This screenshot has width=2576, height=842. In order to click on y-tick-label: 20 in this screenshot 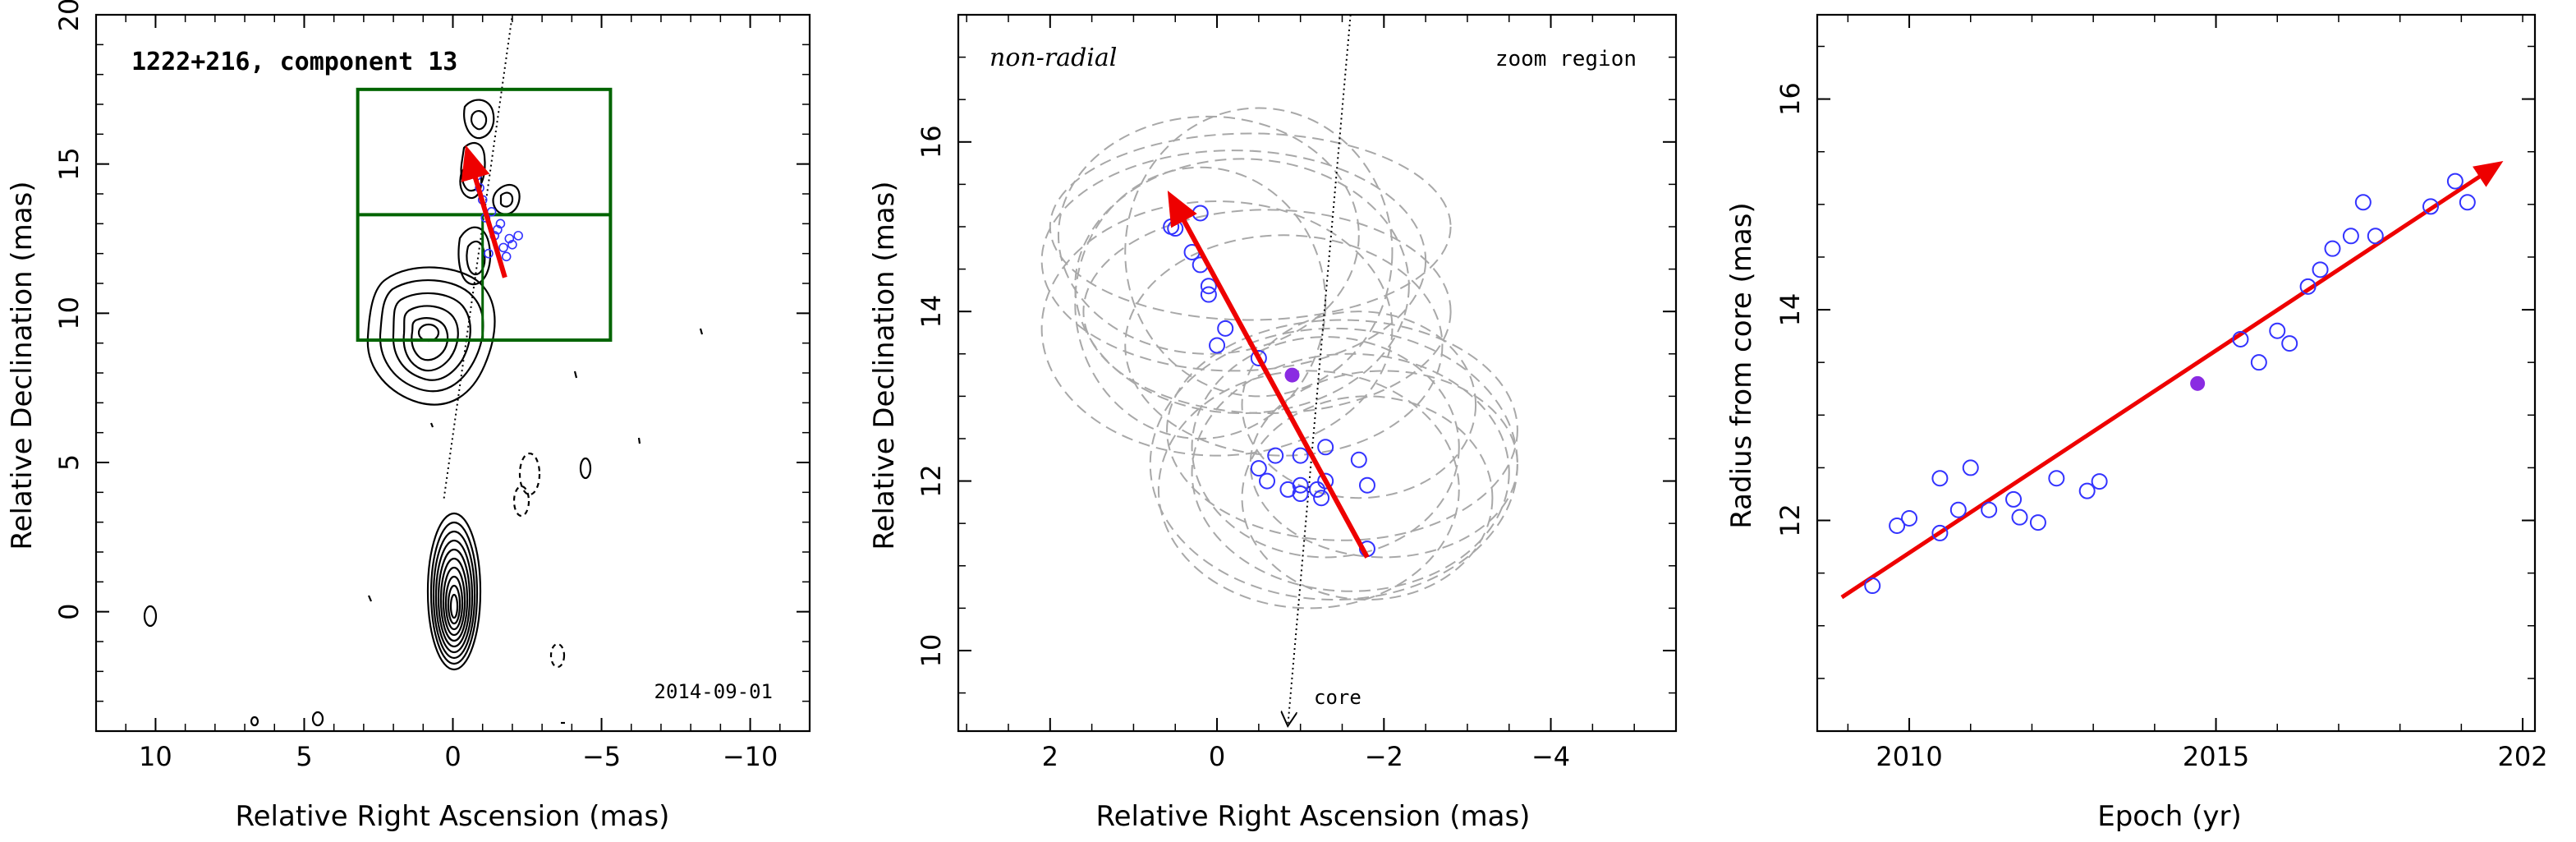, I will do `click(69, 15)`.